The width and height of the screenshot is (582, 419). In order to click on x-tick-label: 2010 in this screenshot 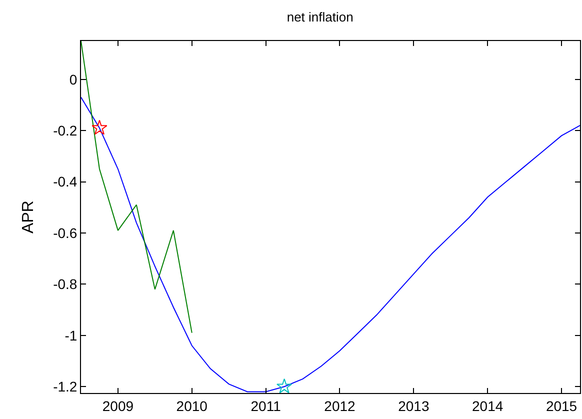, I will do `click(192, 406)`.